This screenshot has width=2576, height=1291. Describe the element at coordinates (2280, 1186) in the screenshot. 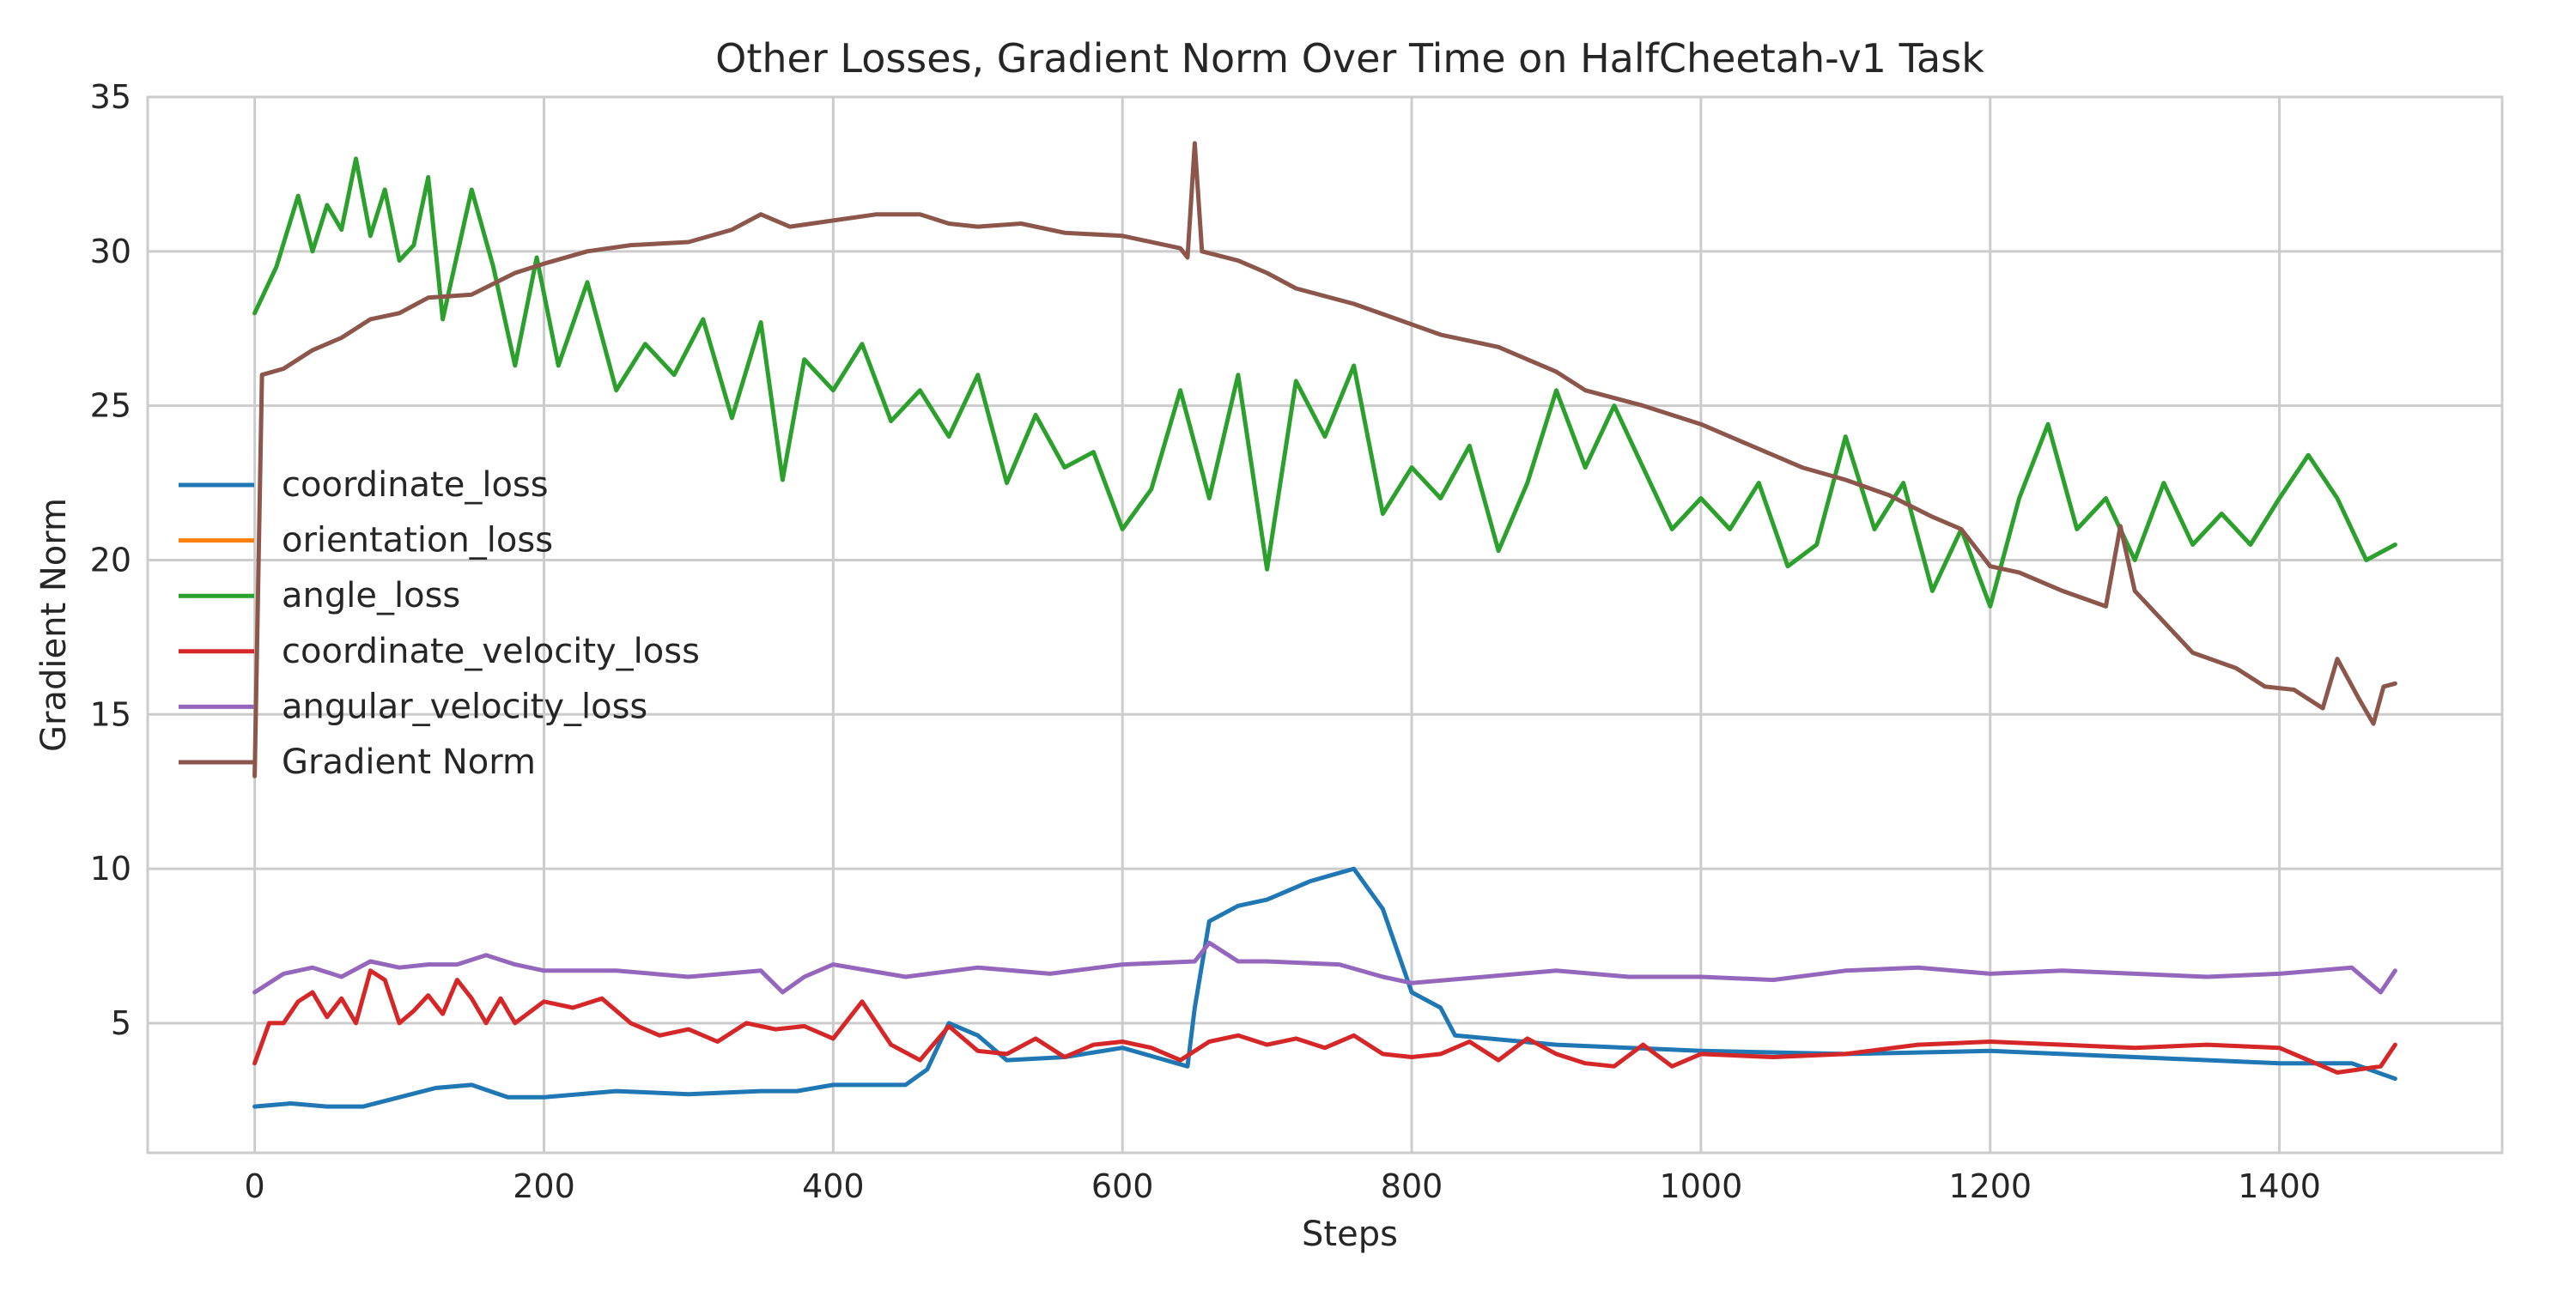

I see `x-tick-label: 1400` at that location.